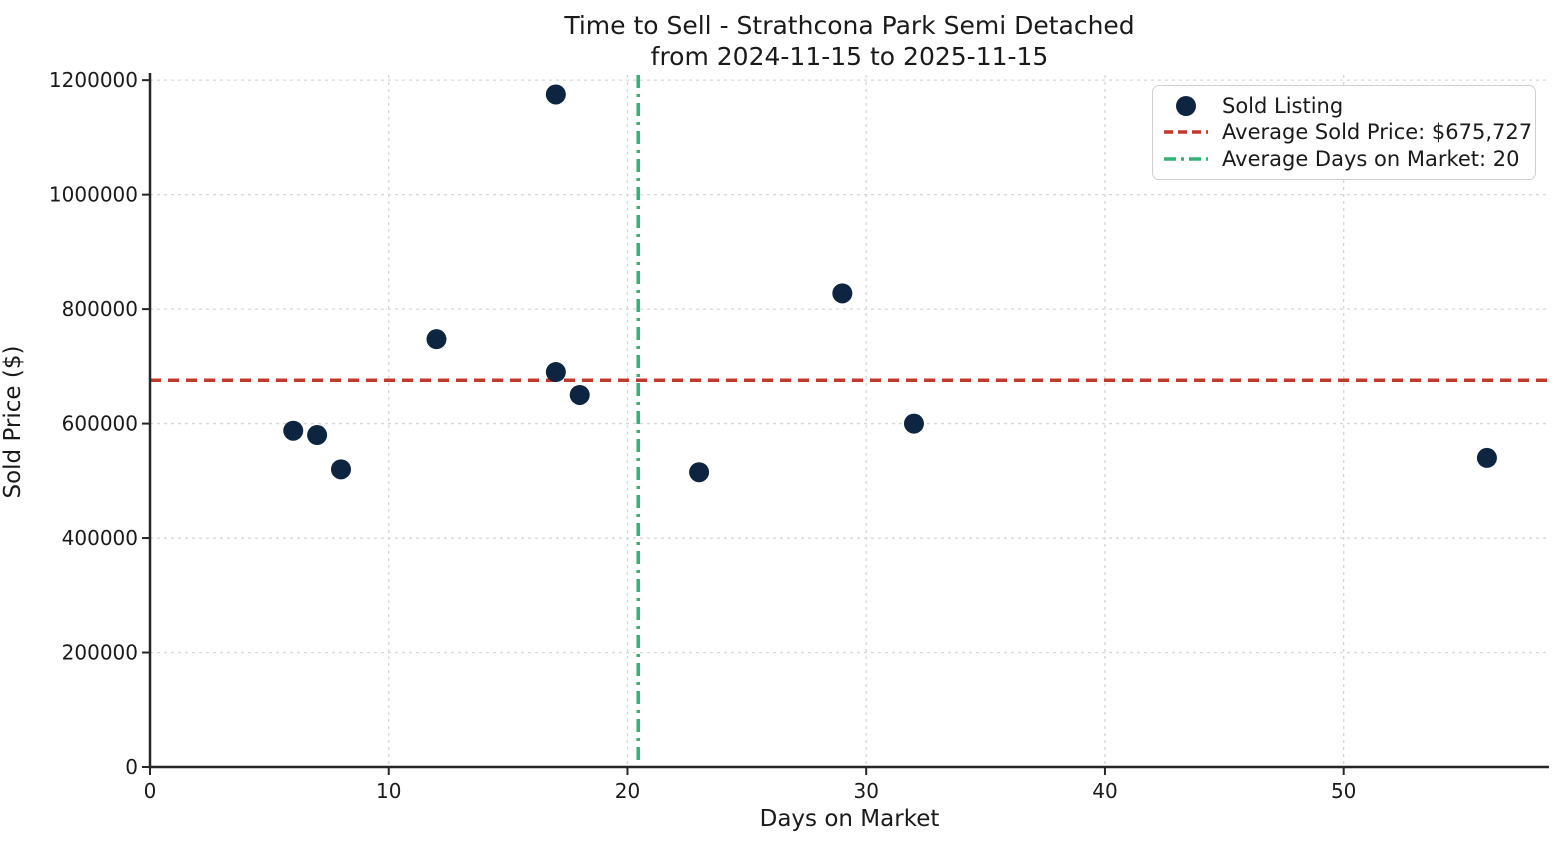 This screenshot has height=845, width=1560. I want to click on y-tick-label: 0, so click(131, 767).